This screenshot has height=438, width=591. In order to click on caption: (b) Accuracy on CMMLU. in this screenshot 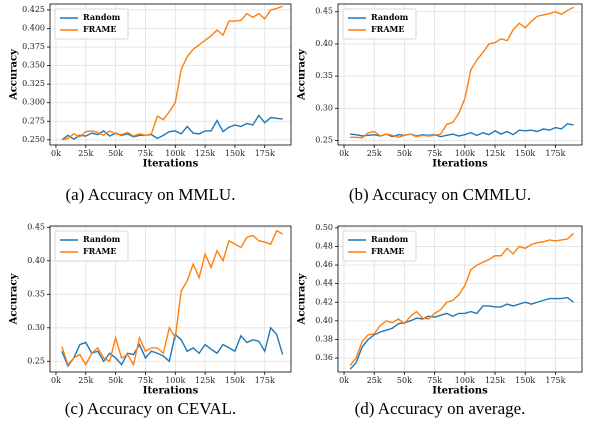, I will do `click(440, 194)`.